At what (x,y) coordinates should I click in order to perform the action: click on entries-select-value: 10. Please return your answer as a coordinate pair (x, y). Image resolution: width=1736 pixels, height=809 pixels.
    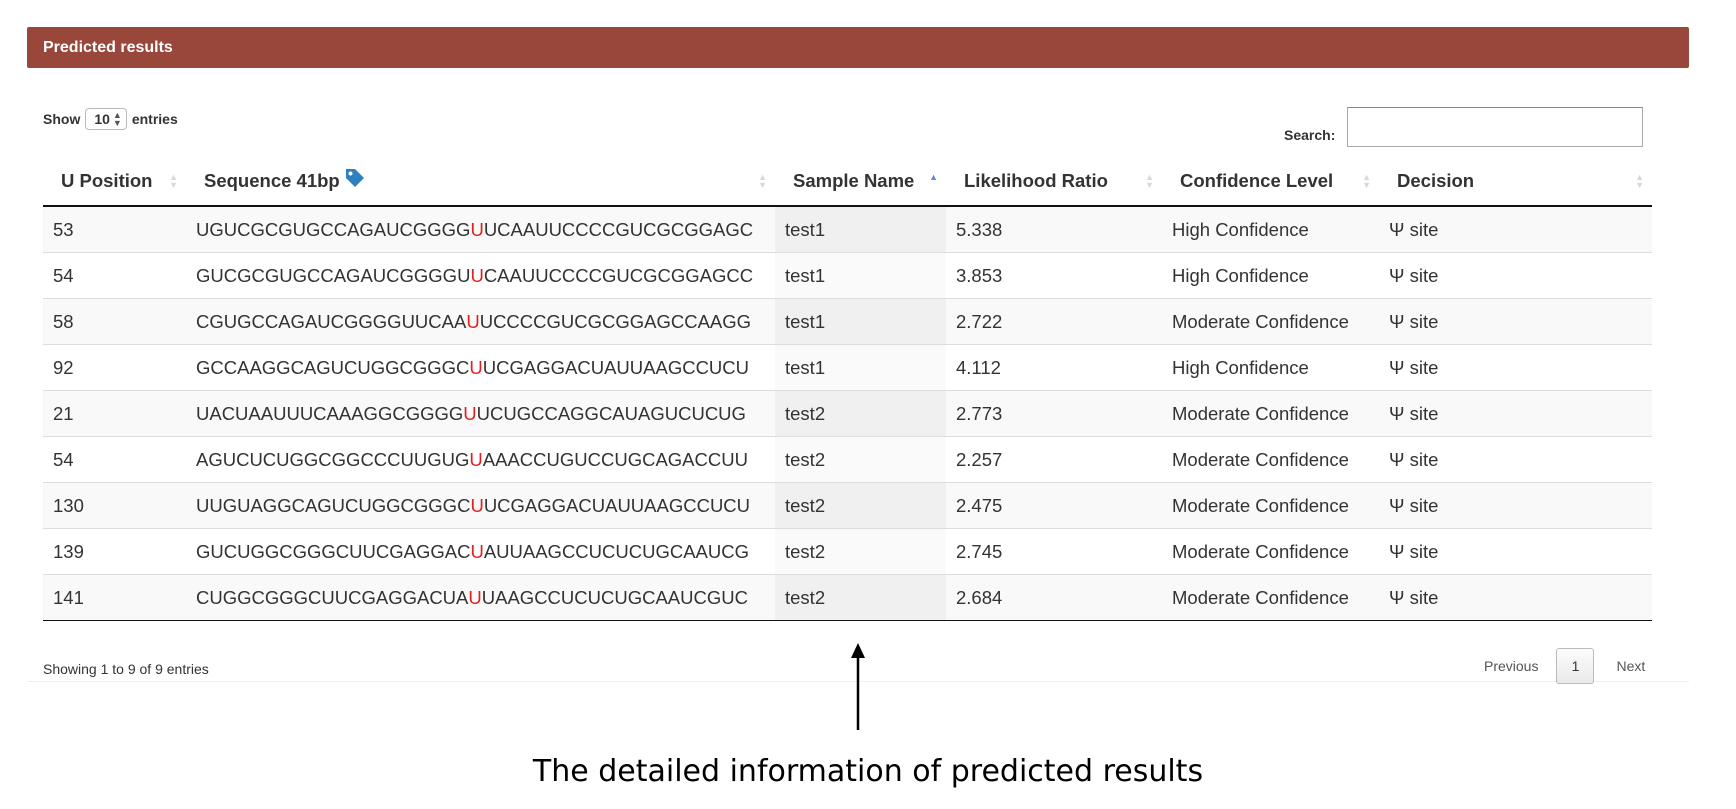
    Looking at the image, I should click on (102, 119).